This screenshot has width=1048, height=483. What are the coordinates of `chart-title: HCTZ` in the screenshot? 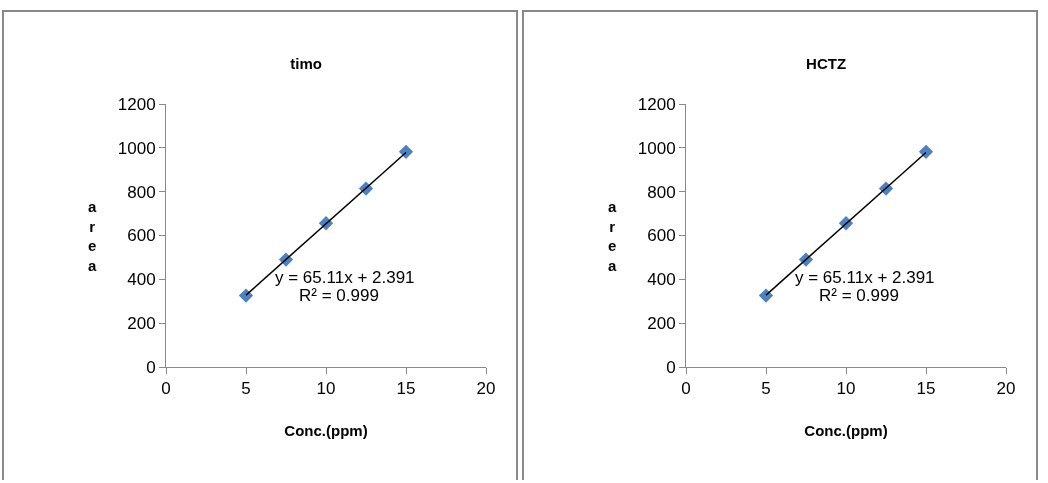 It's located at (826, 64).